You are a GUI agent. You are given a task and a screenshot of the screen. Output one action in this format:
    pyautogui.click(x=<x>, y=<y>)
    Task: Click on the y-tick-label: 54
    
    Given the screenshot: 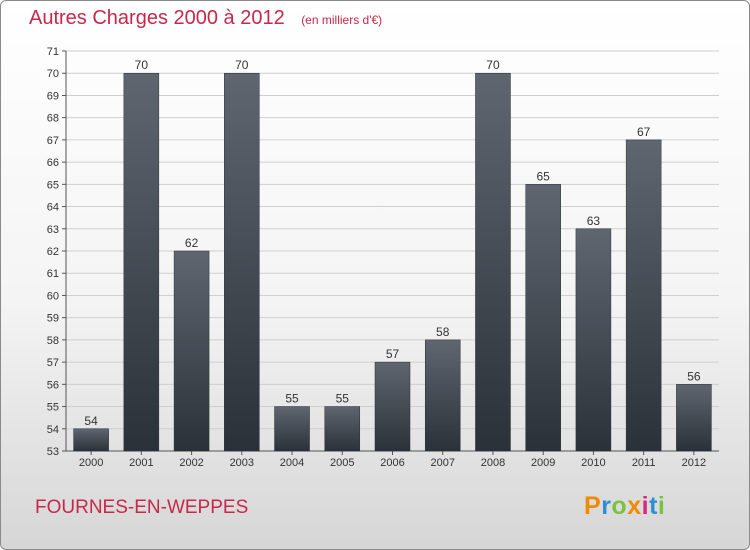 What is the action you would take?
    pyautogui.click(x=53, y=430)
    